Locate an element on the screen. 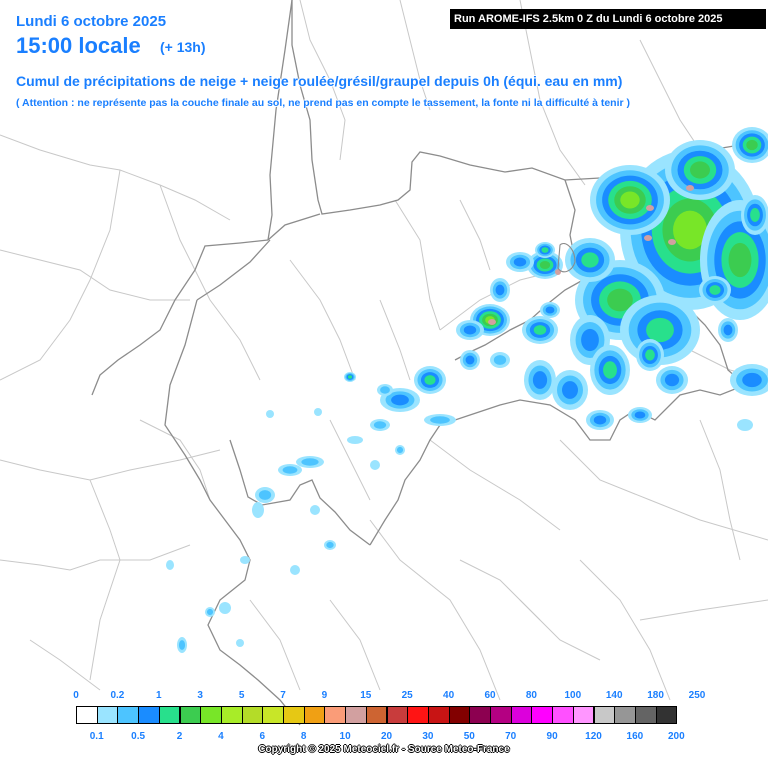 This screenshot has height=768, width=768. legend-top-label: 15 is located at coordinates (366, 695).